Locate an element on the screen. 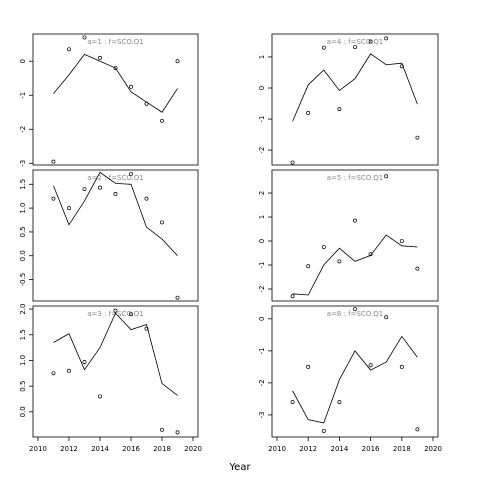 This screenshot has width=480, height=480. panel-title: a=2 : f=SCO.Q1 is located at coordinates (115, 178).